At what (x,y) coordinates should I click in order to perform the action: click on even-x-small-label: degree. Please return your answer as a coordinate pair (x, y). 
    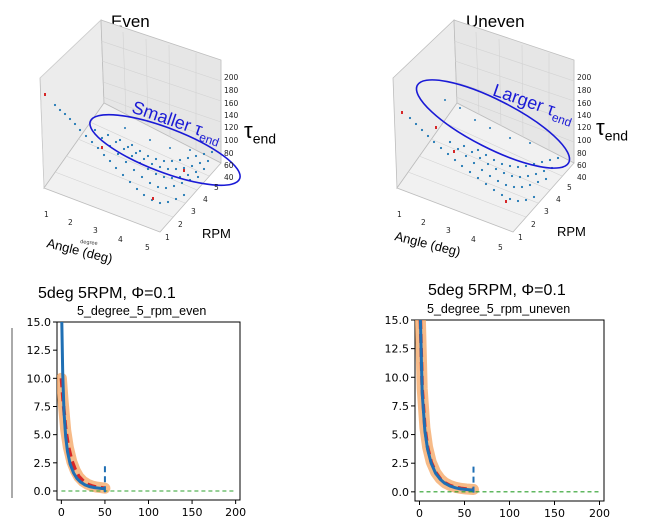
    Looking at the image, I should click on (89, 243).